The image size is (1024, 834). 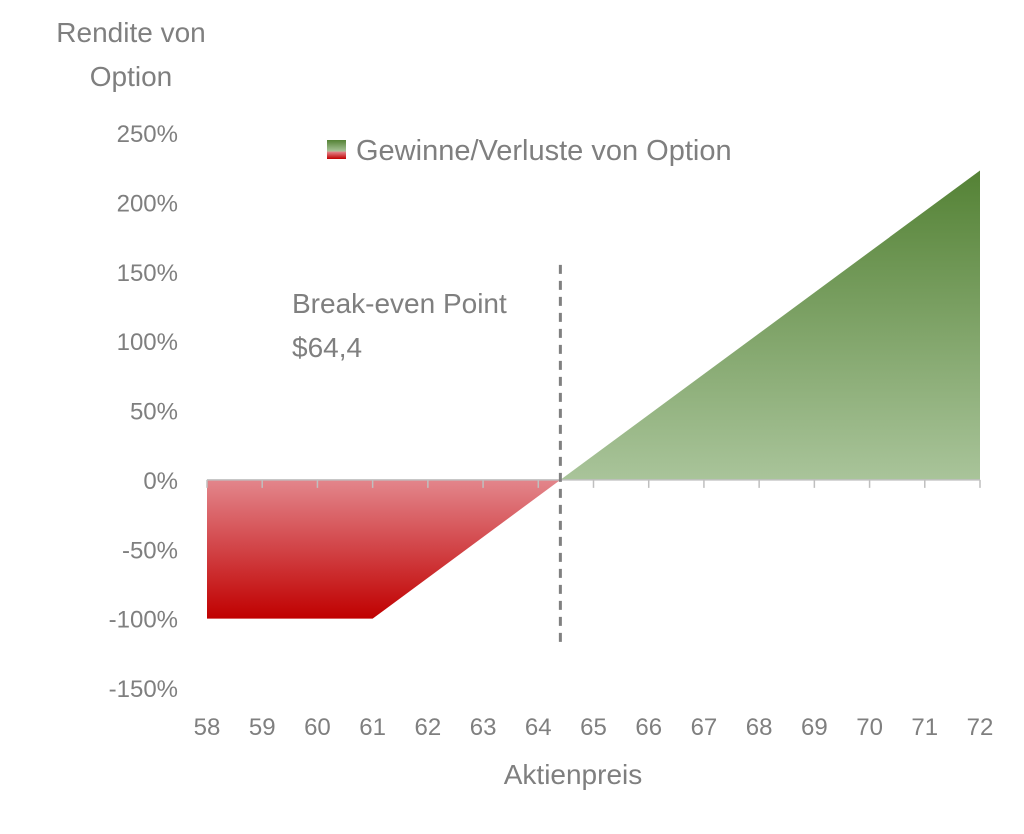 I want to click on x-tick-label: 60, so click(x=317, y=727).